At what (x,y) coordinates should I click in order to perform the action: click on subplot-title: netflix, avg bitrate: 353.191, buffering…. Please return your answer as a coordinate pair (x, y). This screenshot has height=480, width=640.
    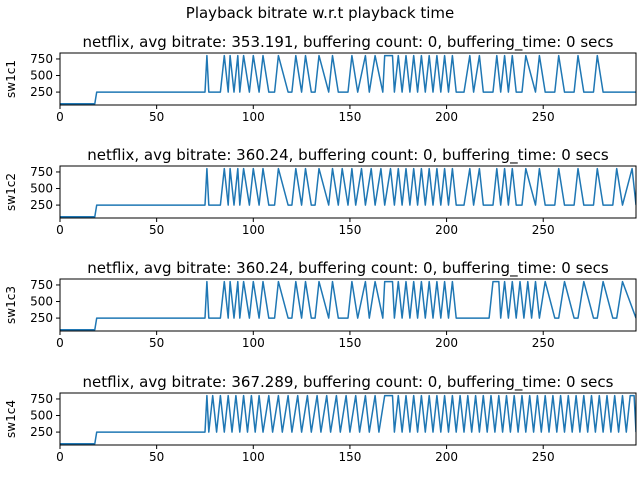
    Looking at the image, I should click on (348, 42).